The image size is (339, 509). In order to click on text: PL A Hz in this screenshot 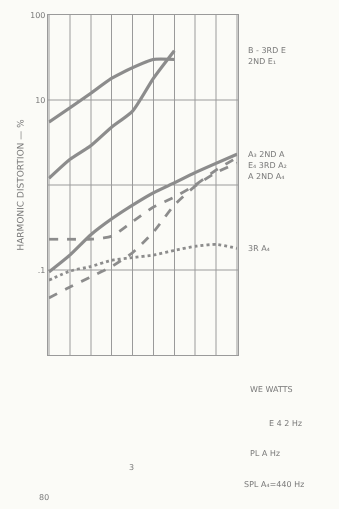, I will do `click(265, 453)`.